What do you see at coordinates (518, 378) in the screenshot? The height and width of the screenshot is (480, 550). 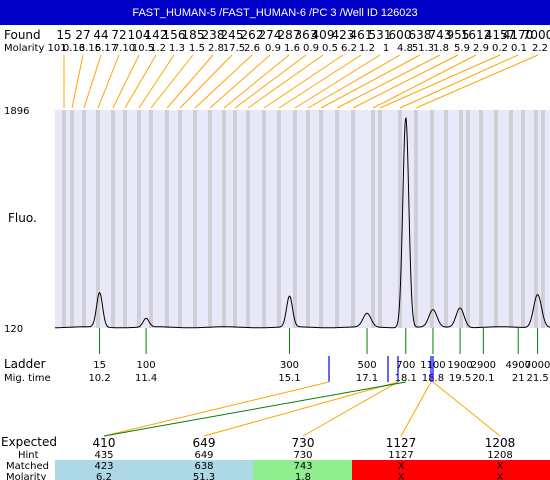 I see `ladder-time-label: 21` at bounding box center [518, 378].